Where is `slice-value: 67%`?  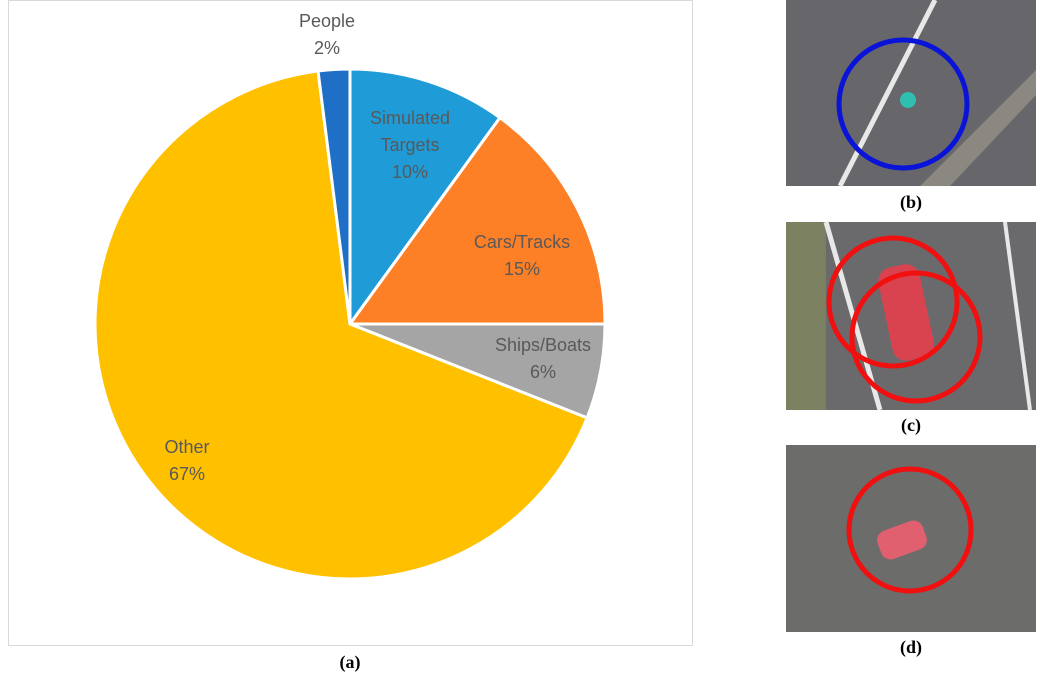 slice-value: 67% is located at coordinates (187, 474).